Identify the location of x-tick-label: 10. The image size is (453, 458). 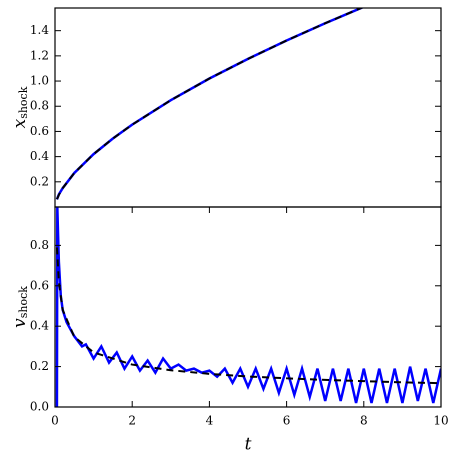
(440, 421).